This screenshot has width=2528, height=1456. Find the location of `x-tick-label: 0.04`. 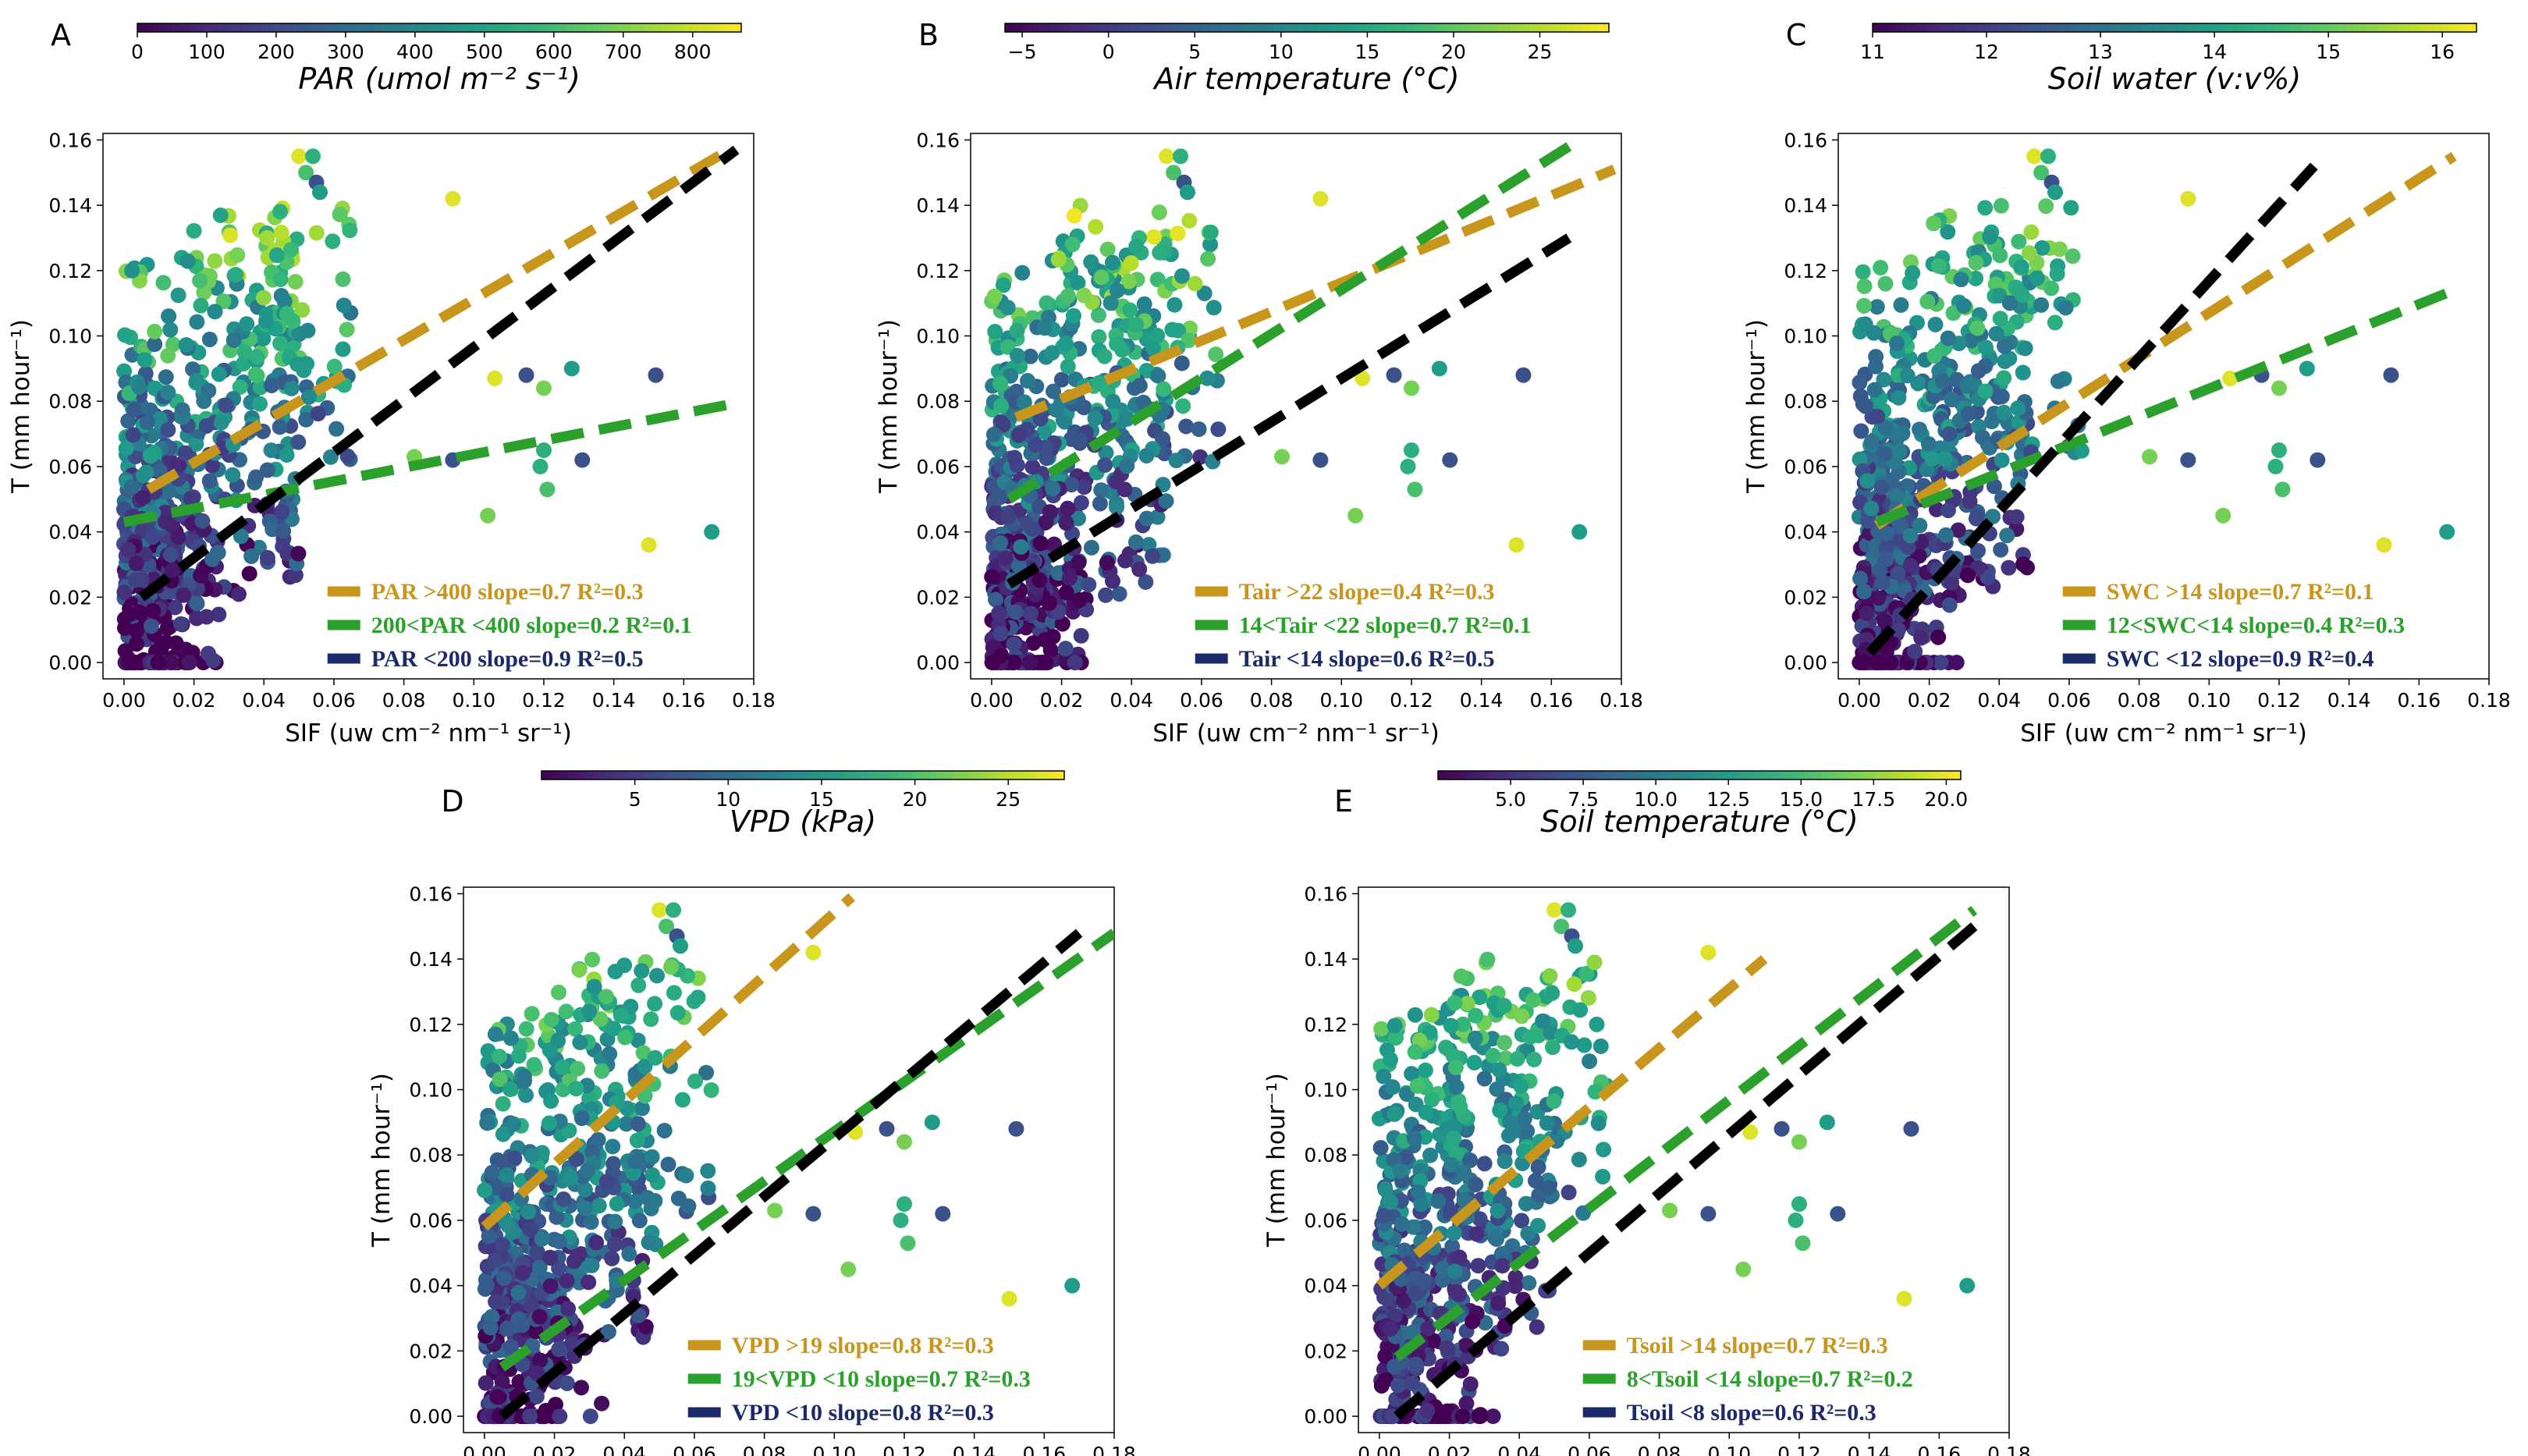

x-tick-label: 0.04 is located at coordinates (624, 1450).